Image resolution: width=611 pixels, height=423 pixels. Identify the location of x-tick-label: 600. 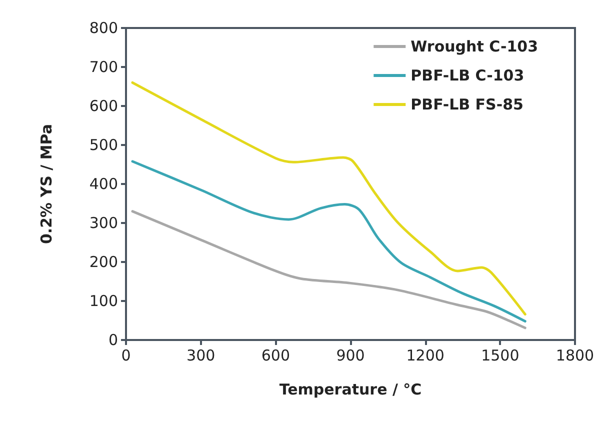
(275, 355).